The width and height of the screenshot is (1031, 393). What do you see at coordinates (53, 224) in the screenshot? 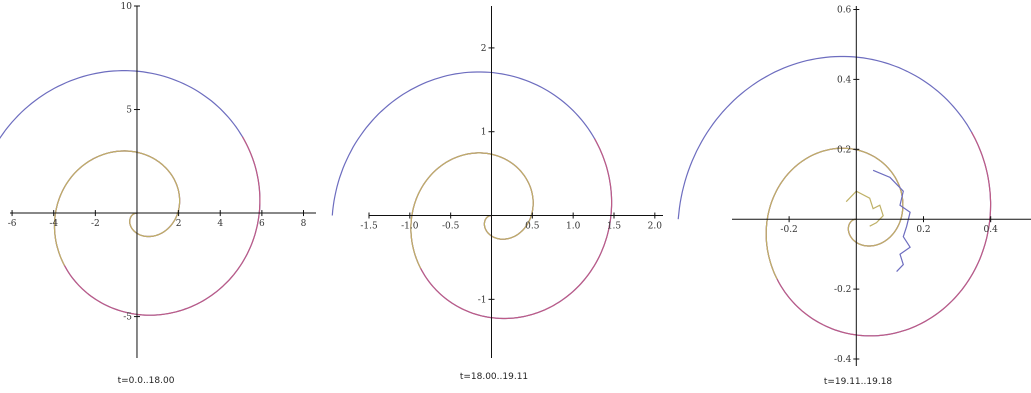
I see `x-tick-label: -4` at bounding box center [53, 224].